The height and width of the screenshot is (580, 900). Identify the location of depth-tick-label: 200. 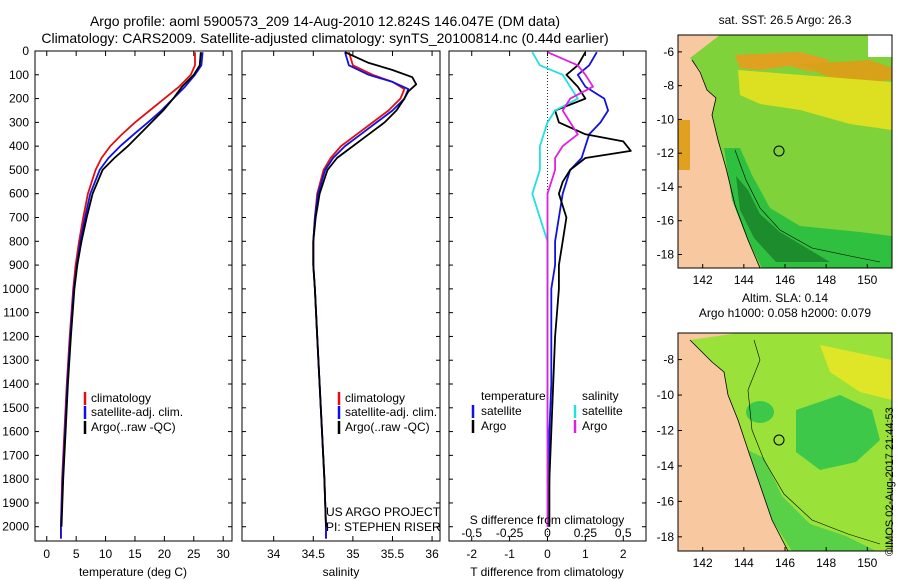
(19, 99).